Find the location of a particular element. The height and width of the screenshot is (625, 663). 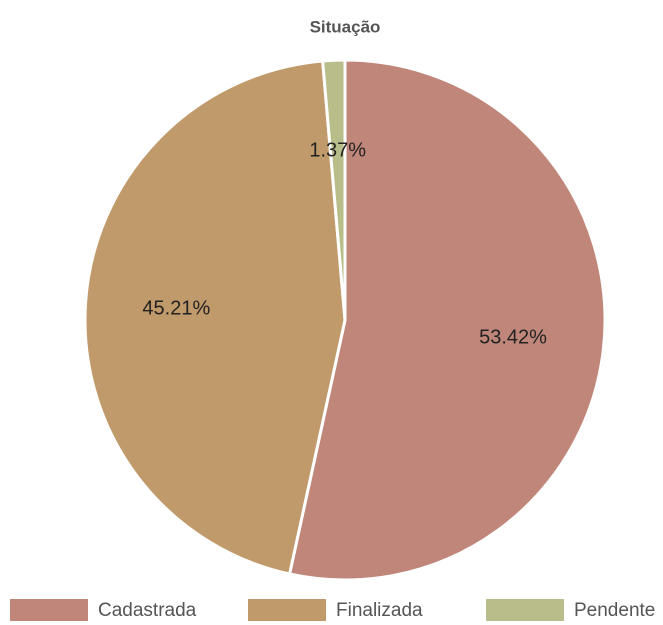

legend-label: Cadastrada is located at coordinates (147, 610).